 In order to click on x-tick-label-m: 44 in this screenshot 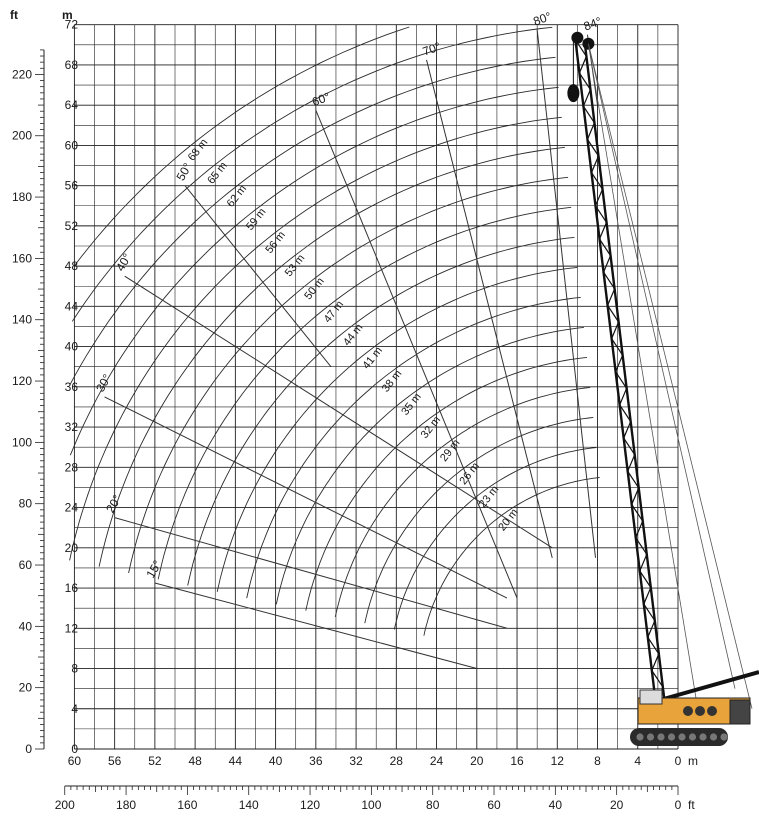, I will do `click(236, 761)`.